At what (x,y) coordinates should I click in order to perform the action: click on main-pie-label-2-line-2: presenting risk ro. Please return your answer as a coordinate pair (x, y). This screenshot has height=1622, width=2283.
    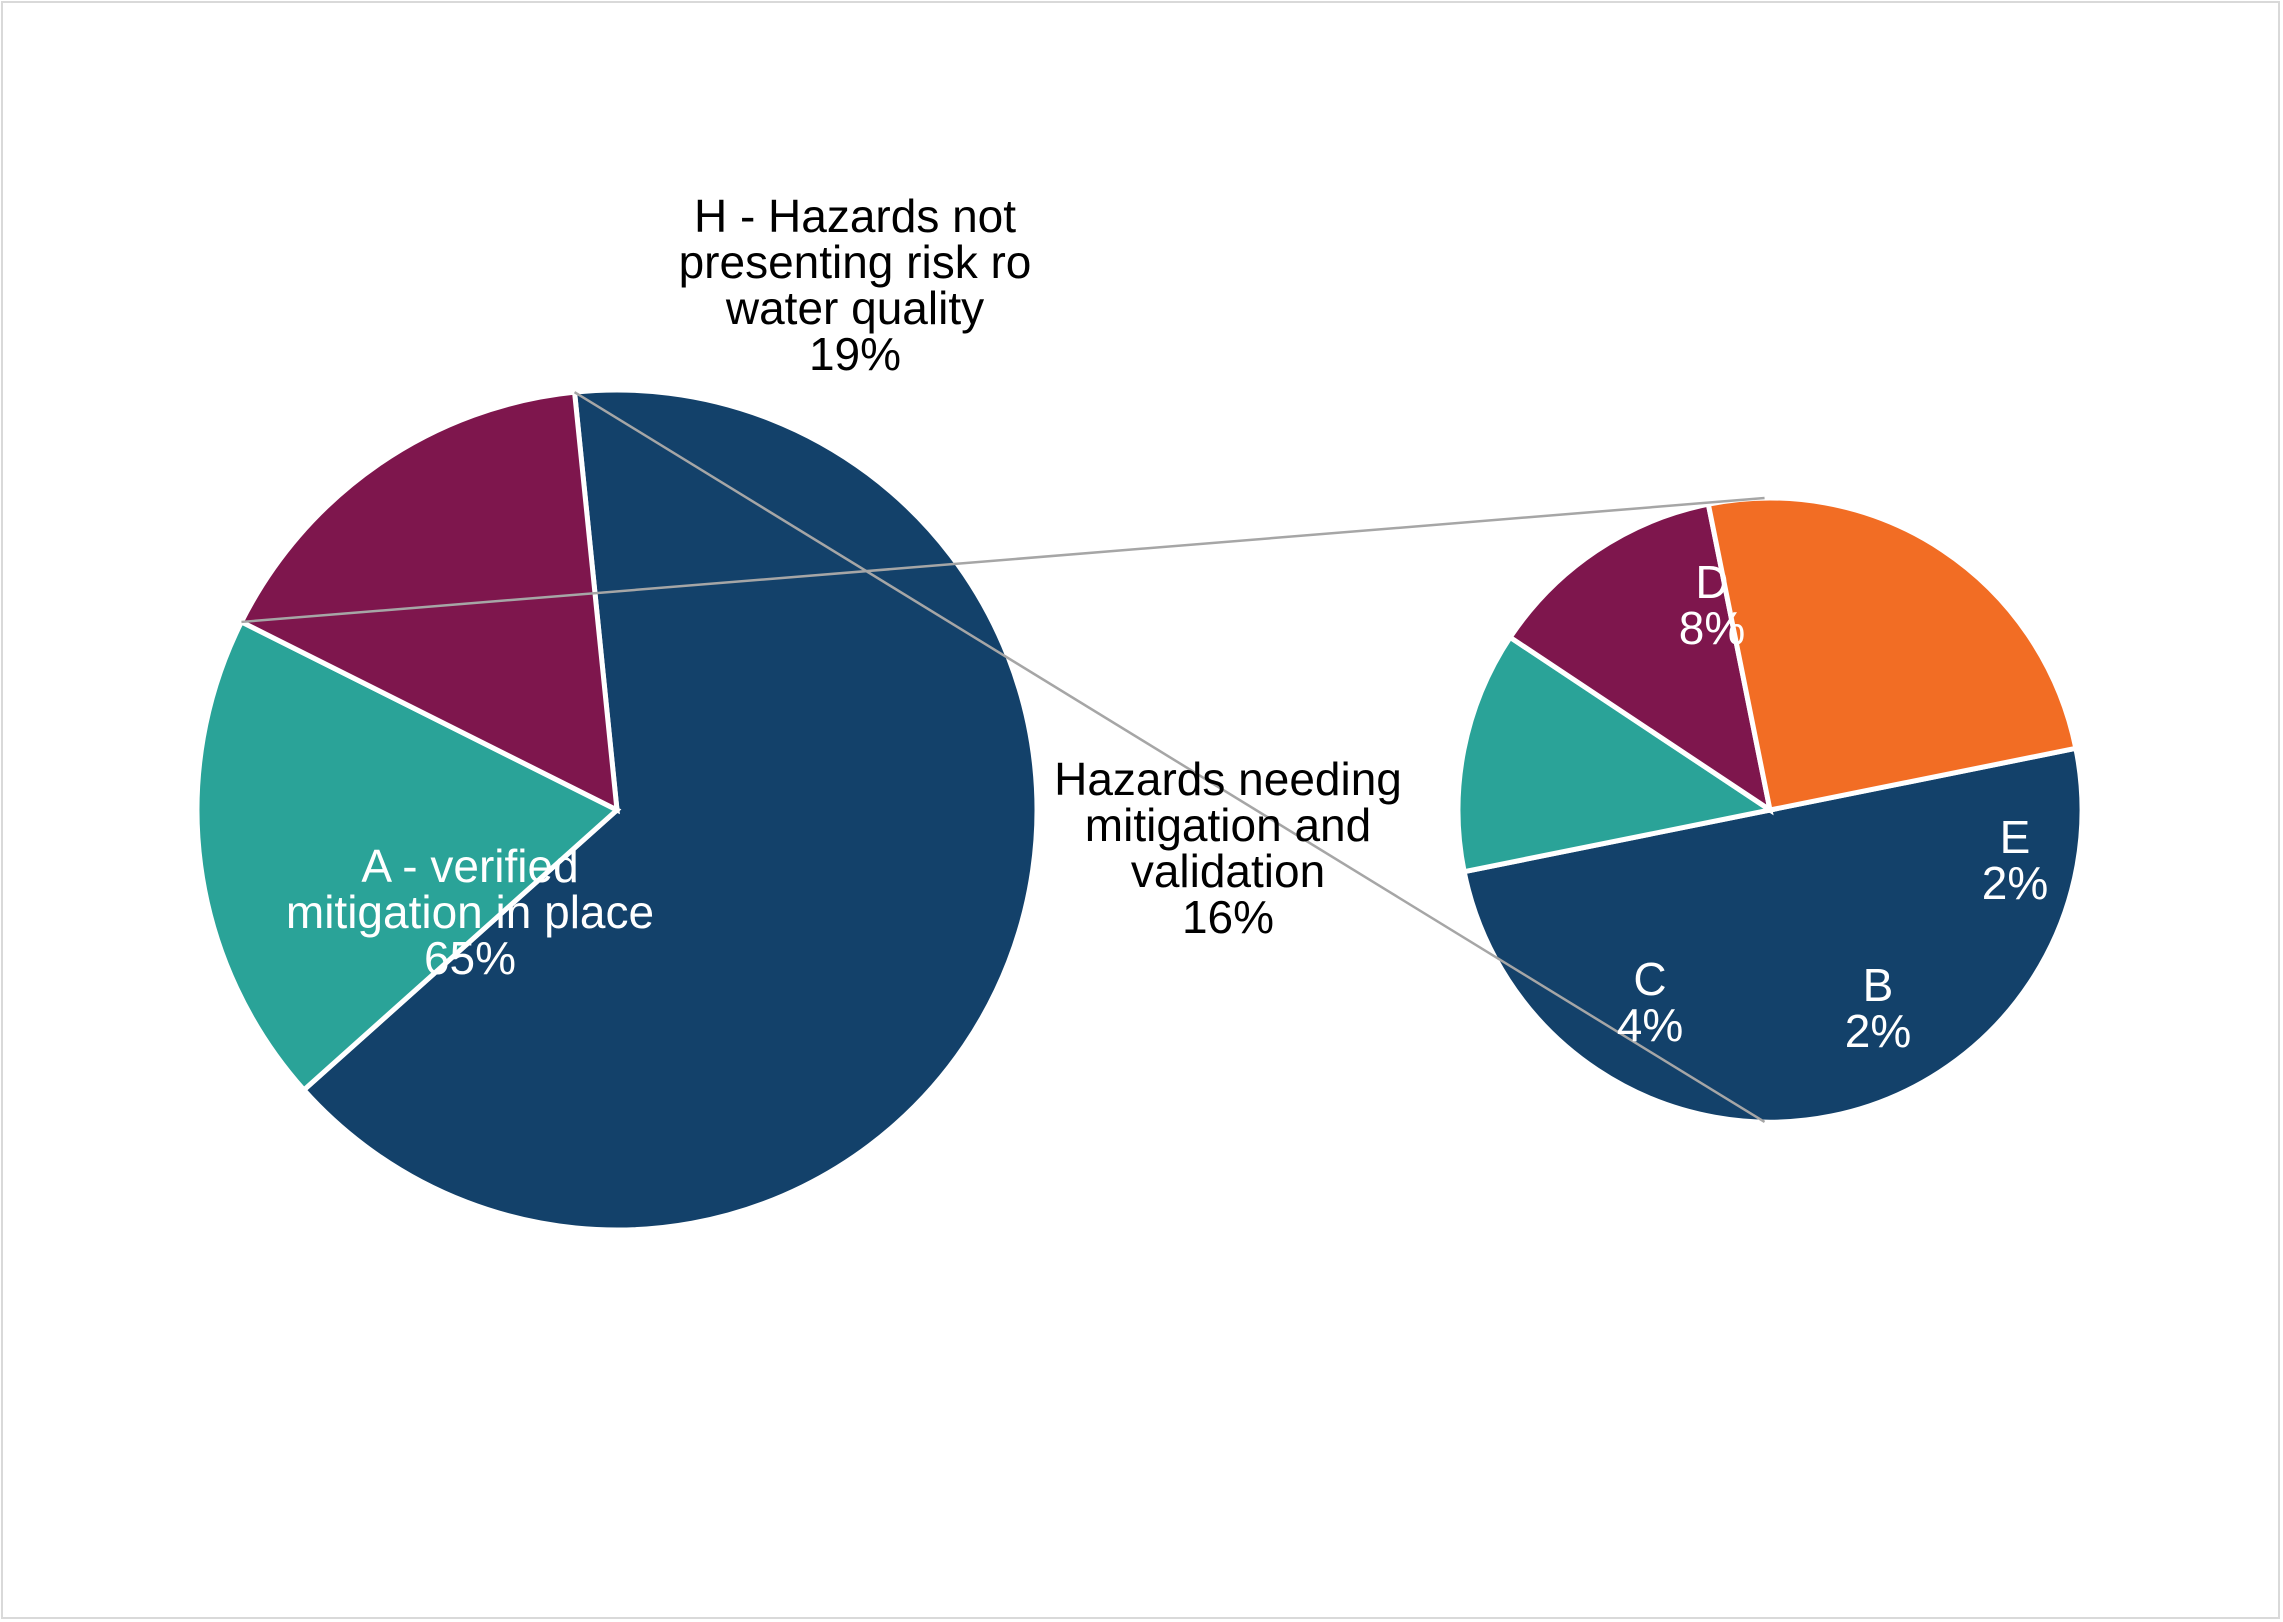
    Looking at the image, I should click on (855, 262).